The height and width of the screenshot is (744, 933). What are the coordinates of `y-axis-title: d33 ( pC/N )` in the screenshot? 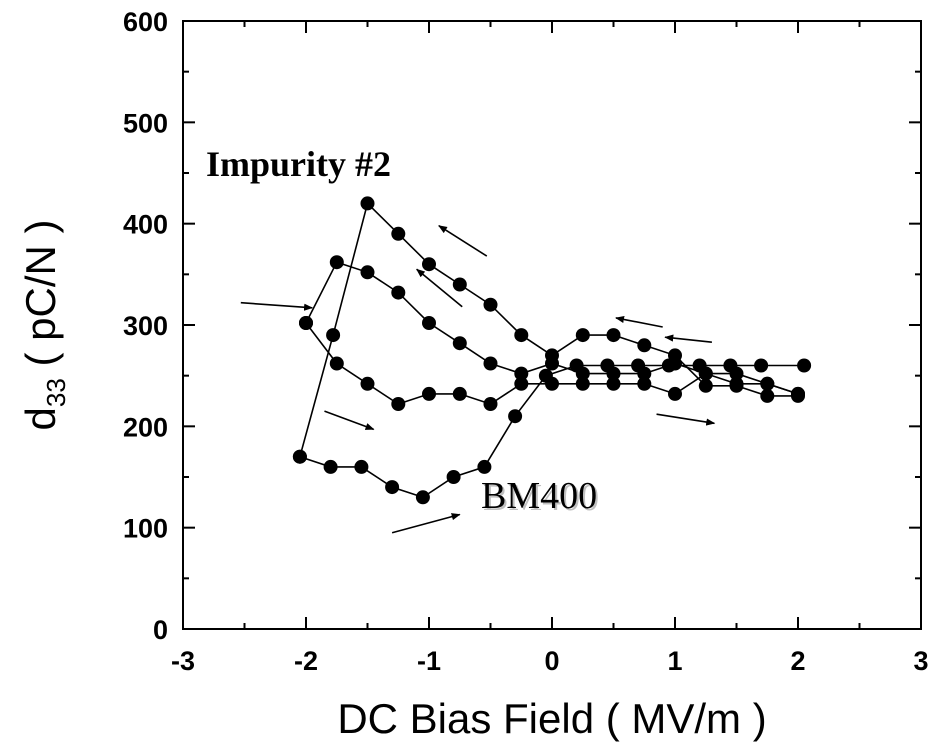 It's located at (44, 325).